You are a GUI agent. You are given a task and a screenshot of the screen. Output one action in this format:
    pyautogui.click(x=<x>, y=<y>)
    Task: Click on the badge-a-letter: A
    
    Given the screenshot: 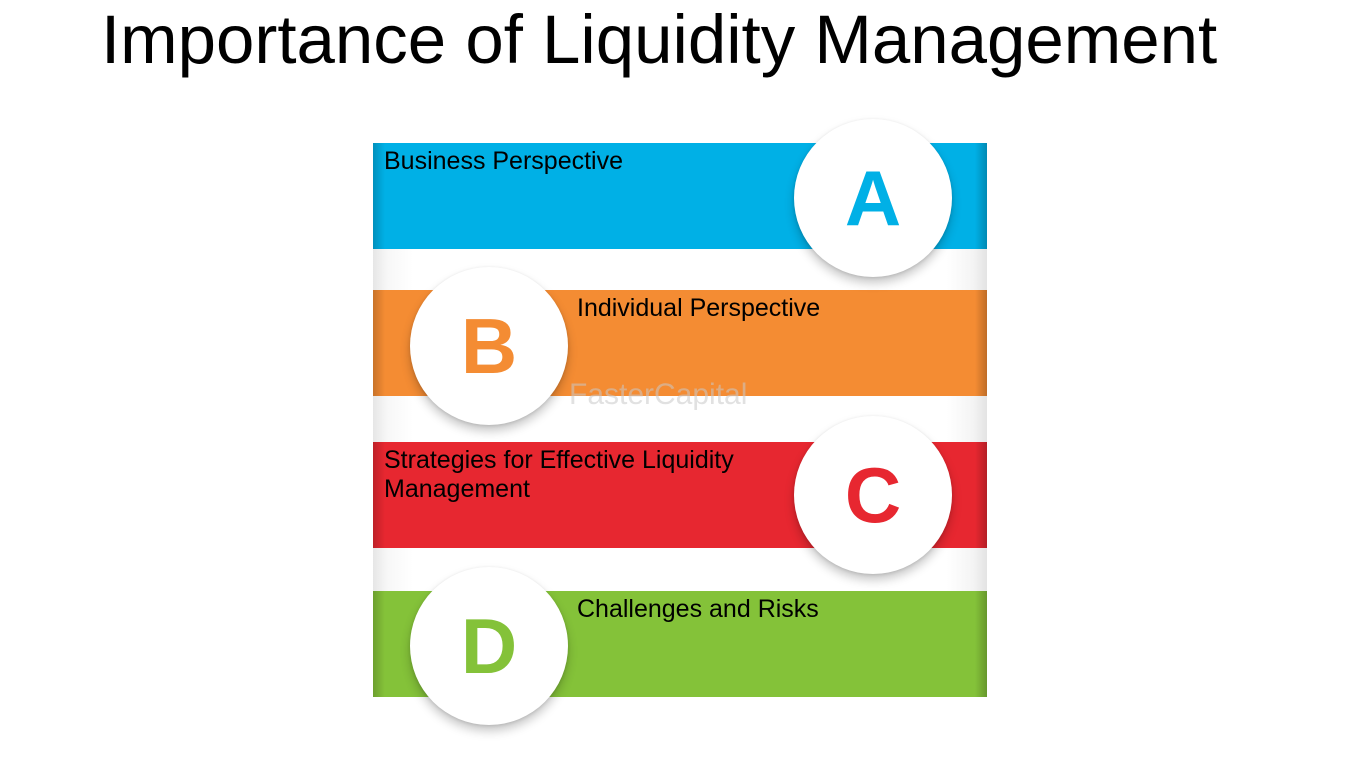 What is the action you would take?
    pyautogui.click(x=873, y=198)
    